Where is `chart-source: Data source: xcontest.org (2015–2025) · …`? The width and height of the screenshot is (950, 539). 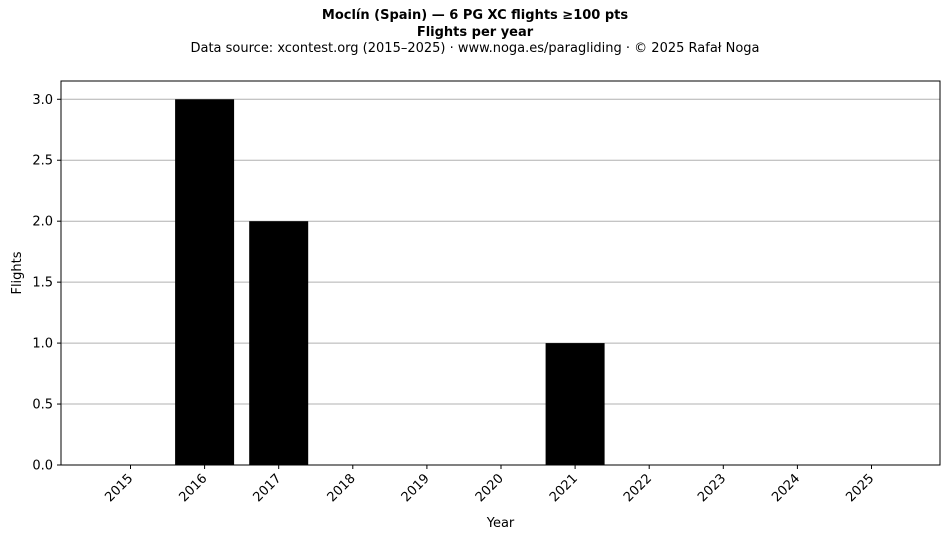
chart-source: Data source: xcontest.org (2015–2025) · … is located at coordinates (475, 48).